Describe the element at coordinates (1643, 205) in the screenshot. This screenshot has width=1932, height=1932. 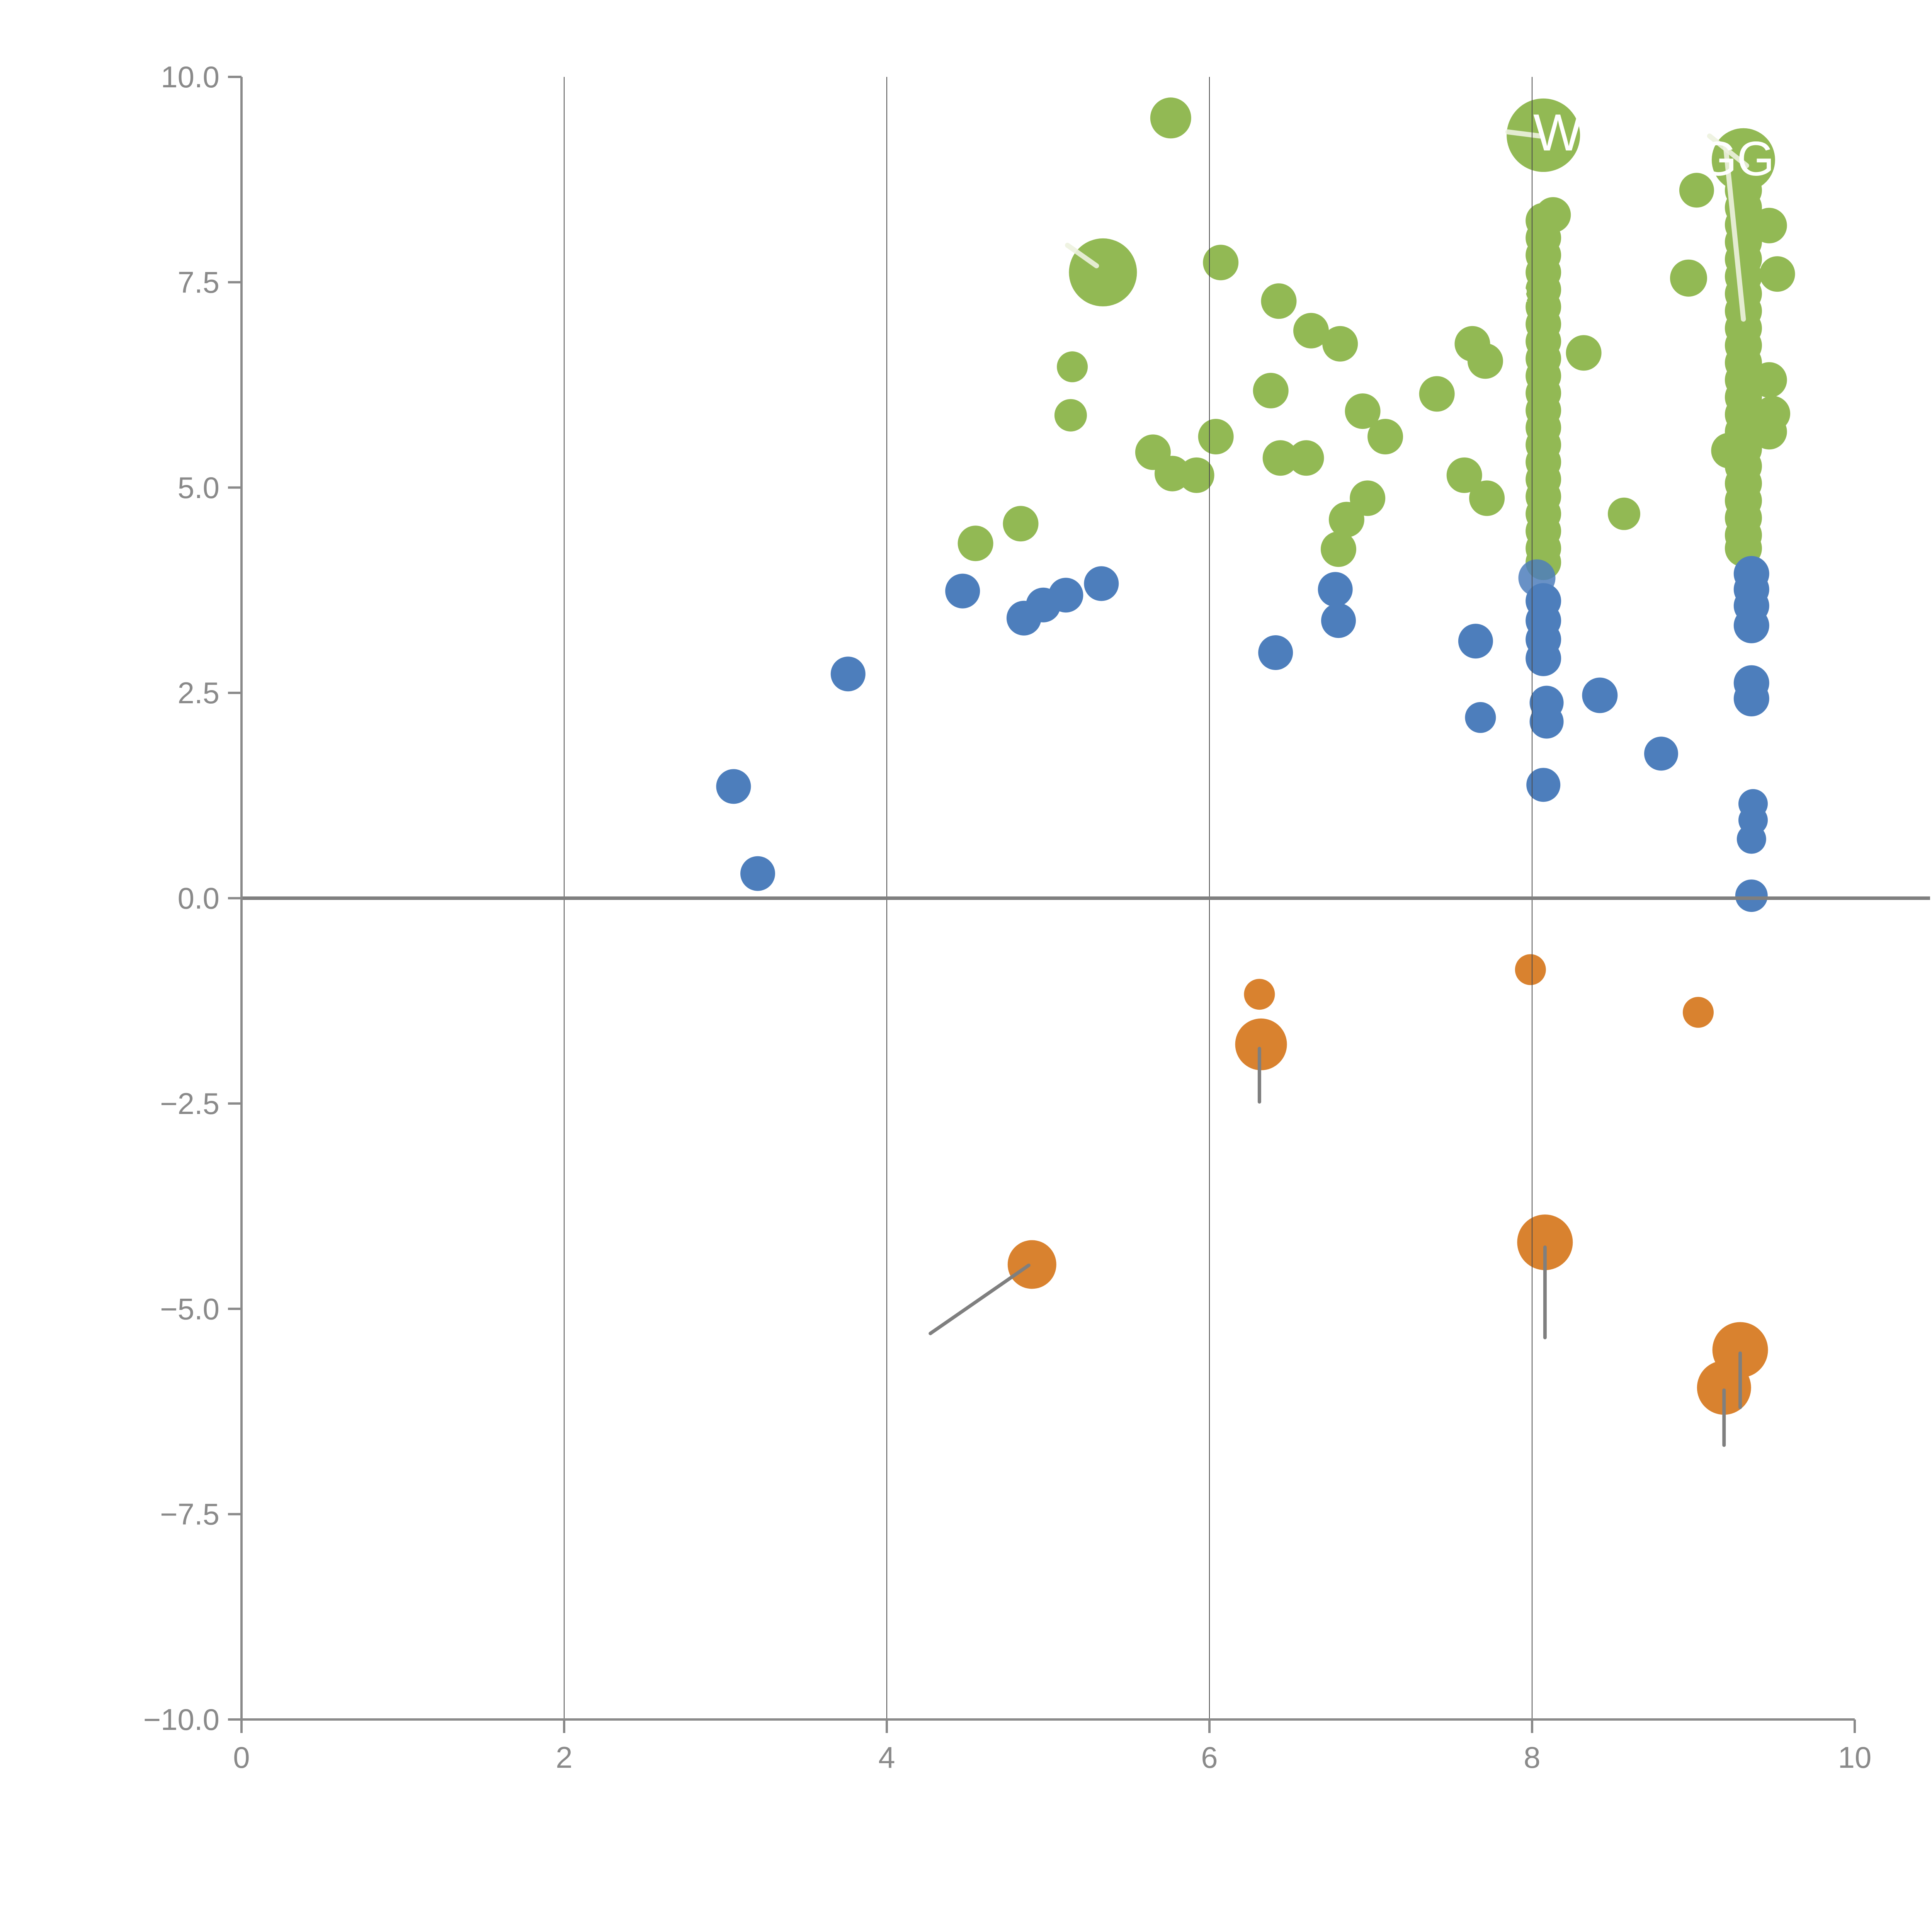
I see `point-labels-layer: W GG R` at that location.